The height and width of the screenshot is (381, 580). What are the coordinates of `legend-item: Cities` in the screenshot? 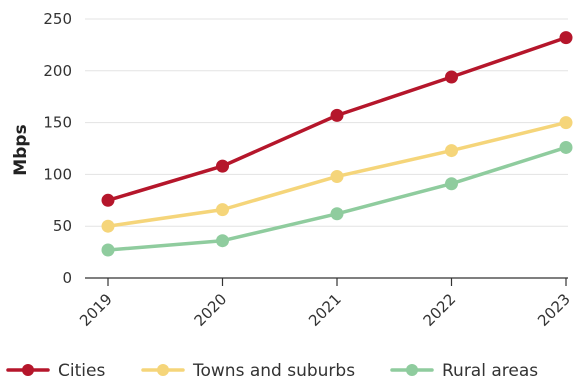 It's located at (55, 371).